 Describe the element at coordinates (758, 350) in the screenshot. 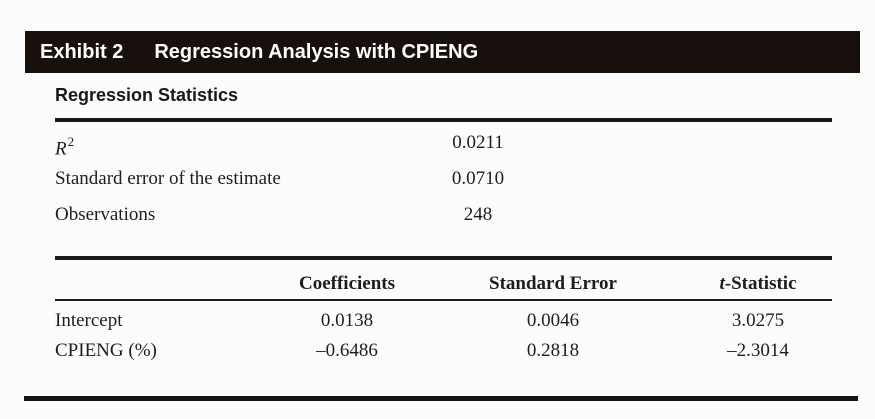

I see `cpieng-t-statistic-value: –2.3014` at that location.